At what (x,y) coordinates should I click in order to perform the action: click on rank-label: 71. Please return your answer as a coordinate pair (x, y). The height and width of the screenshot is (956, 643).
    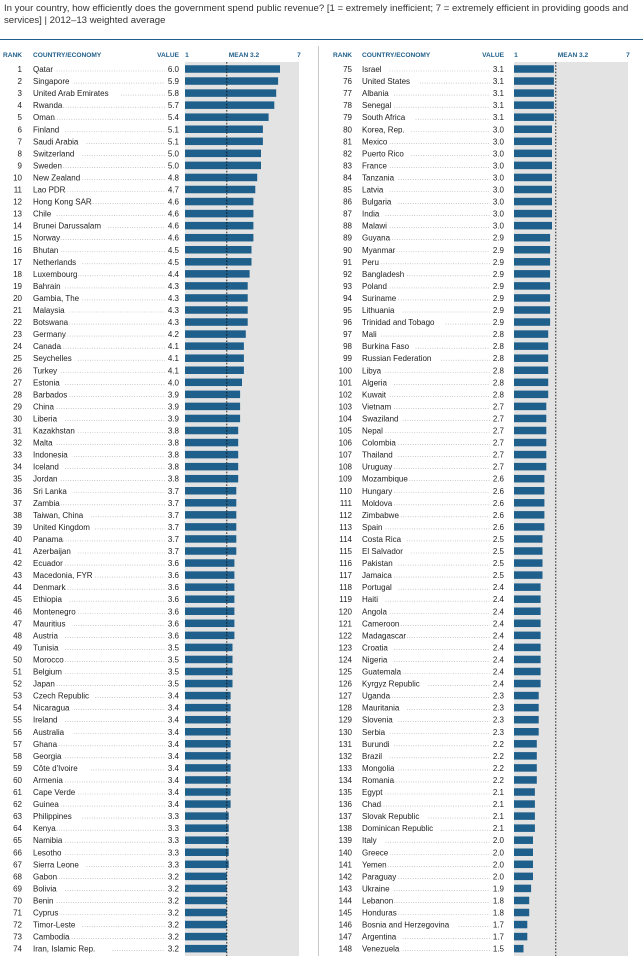
    Looking at the image, I should click on (17, 913).